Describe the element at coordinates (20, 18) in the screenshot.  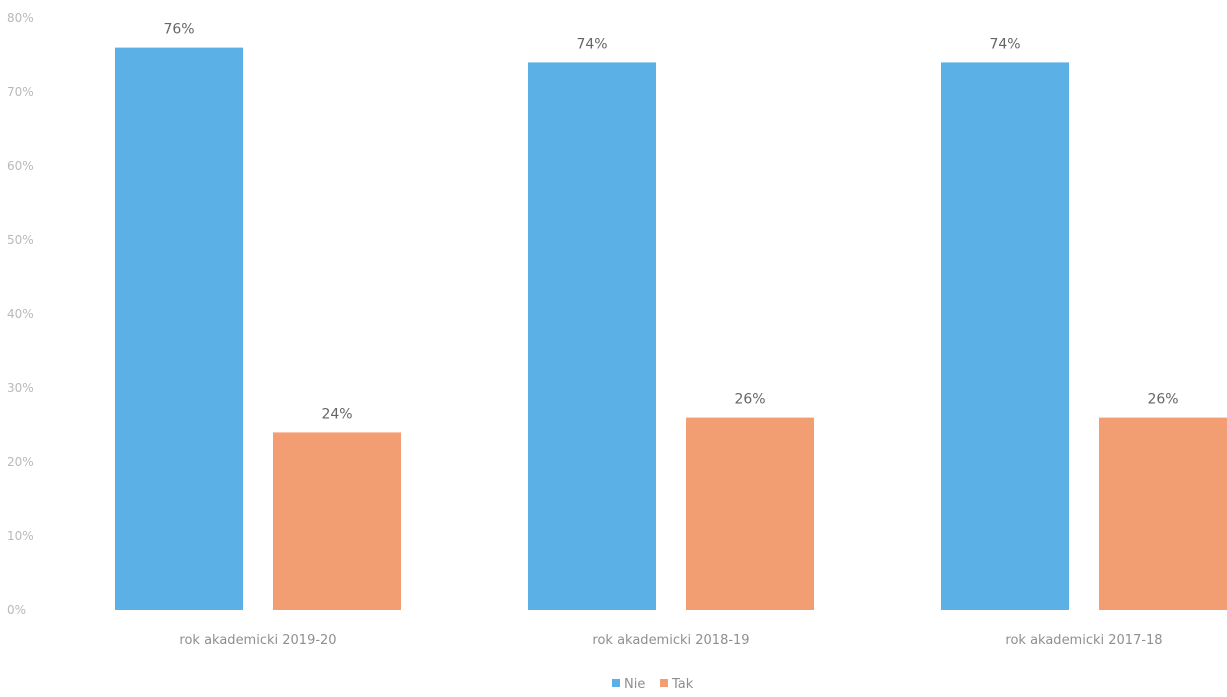
I see `y-tick-label: 80%` at that location.